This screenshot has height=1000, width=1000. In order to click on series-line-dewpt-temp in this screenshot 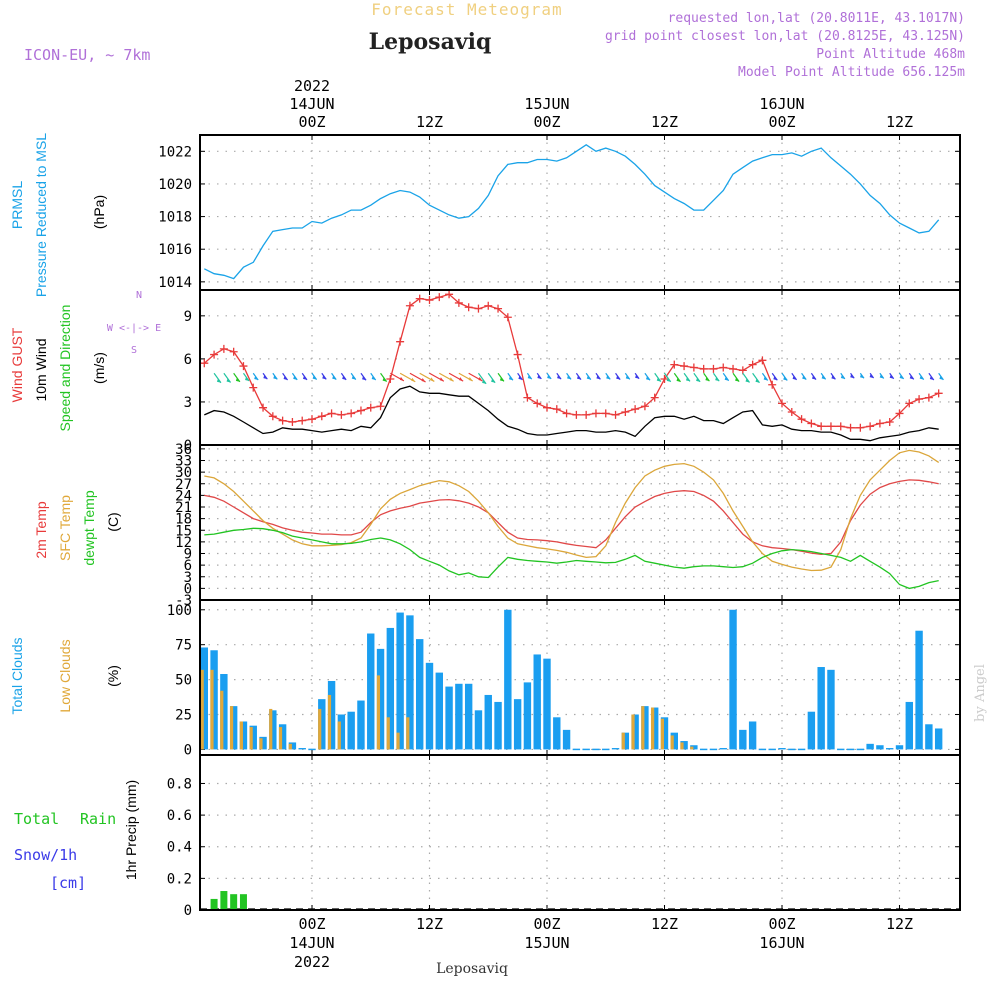, I will do `click(571, 558)`.